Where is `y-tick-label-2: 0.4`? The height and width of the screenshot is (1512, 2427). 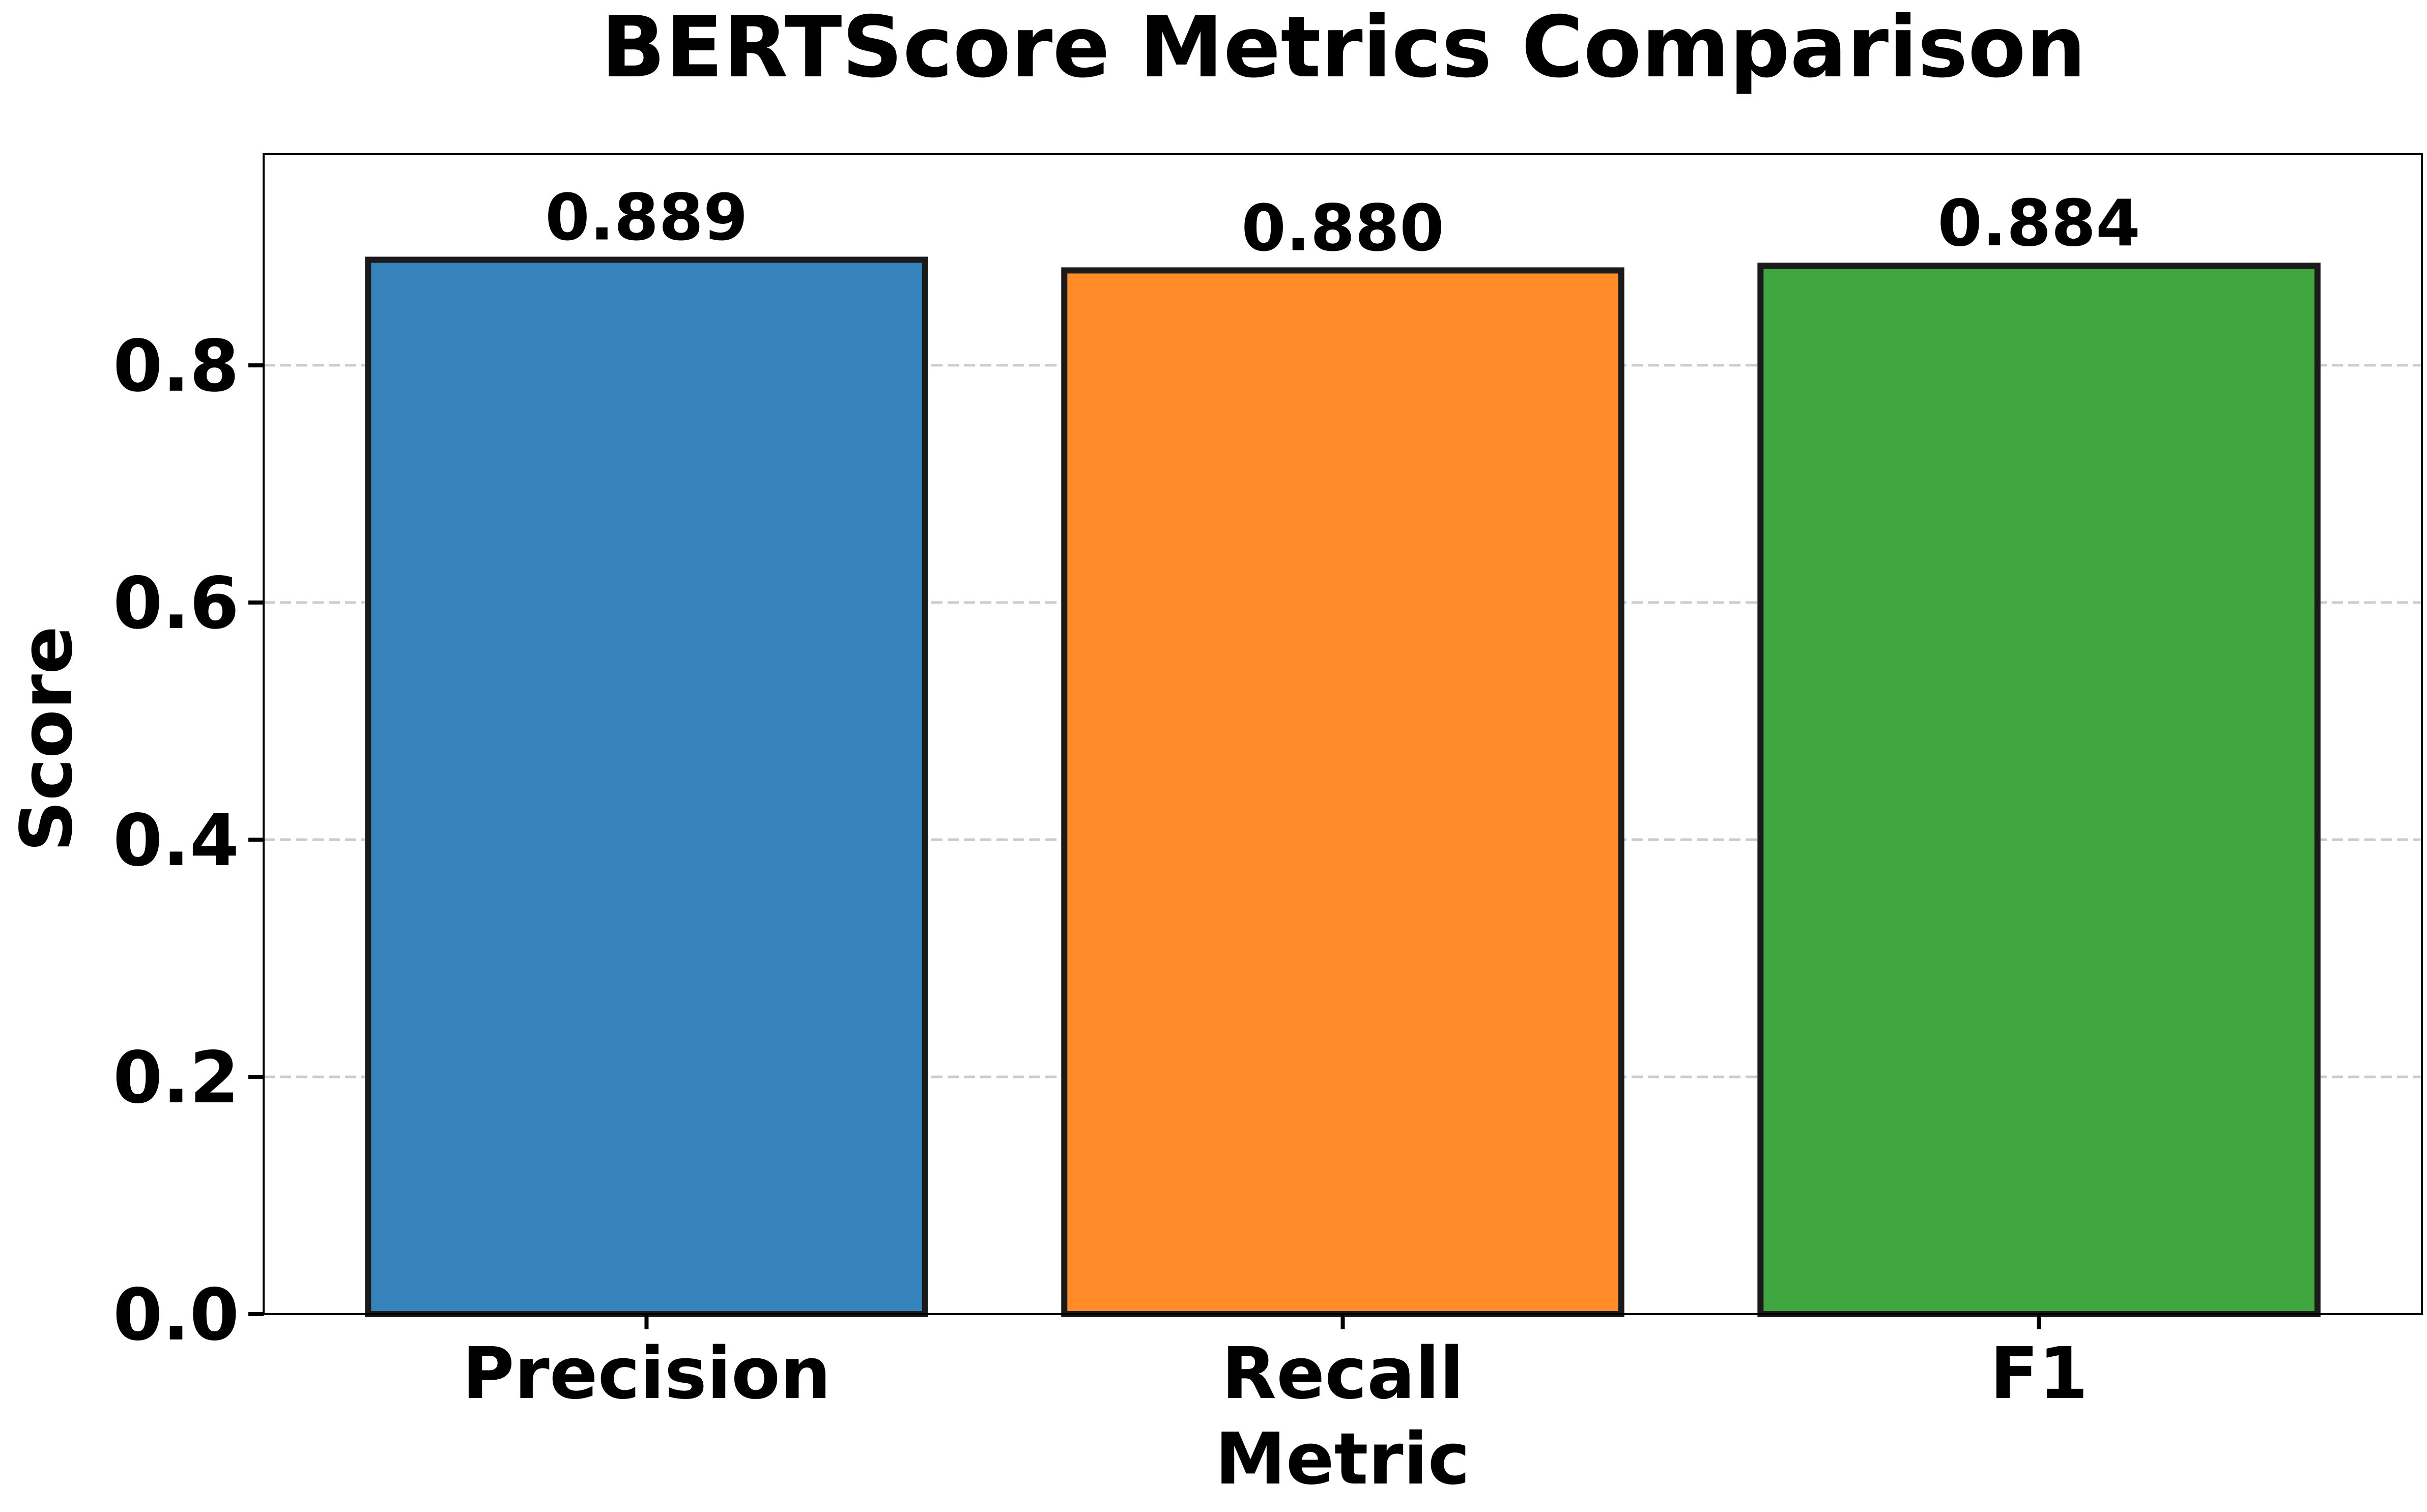 y-tick-label-2: 0.4 is located at coordinates (176, 841).